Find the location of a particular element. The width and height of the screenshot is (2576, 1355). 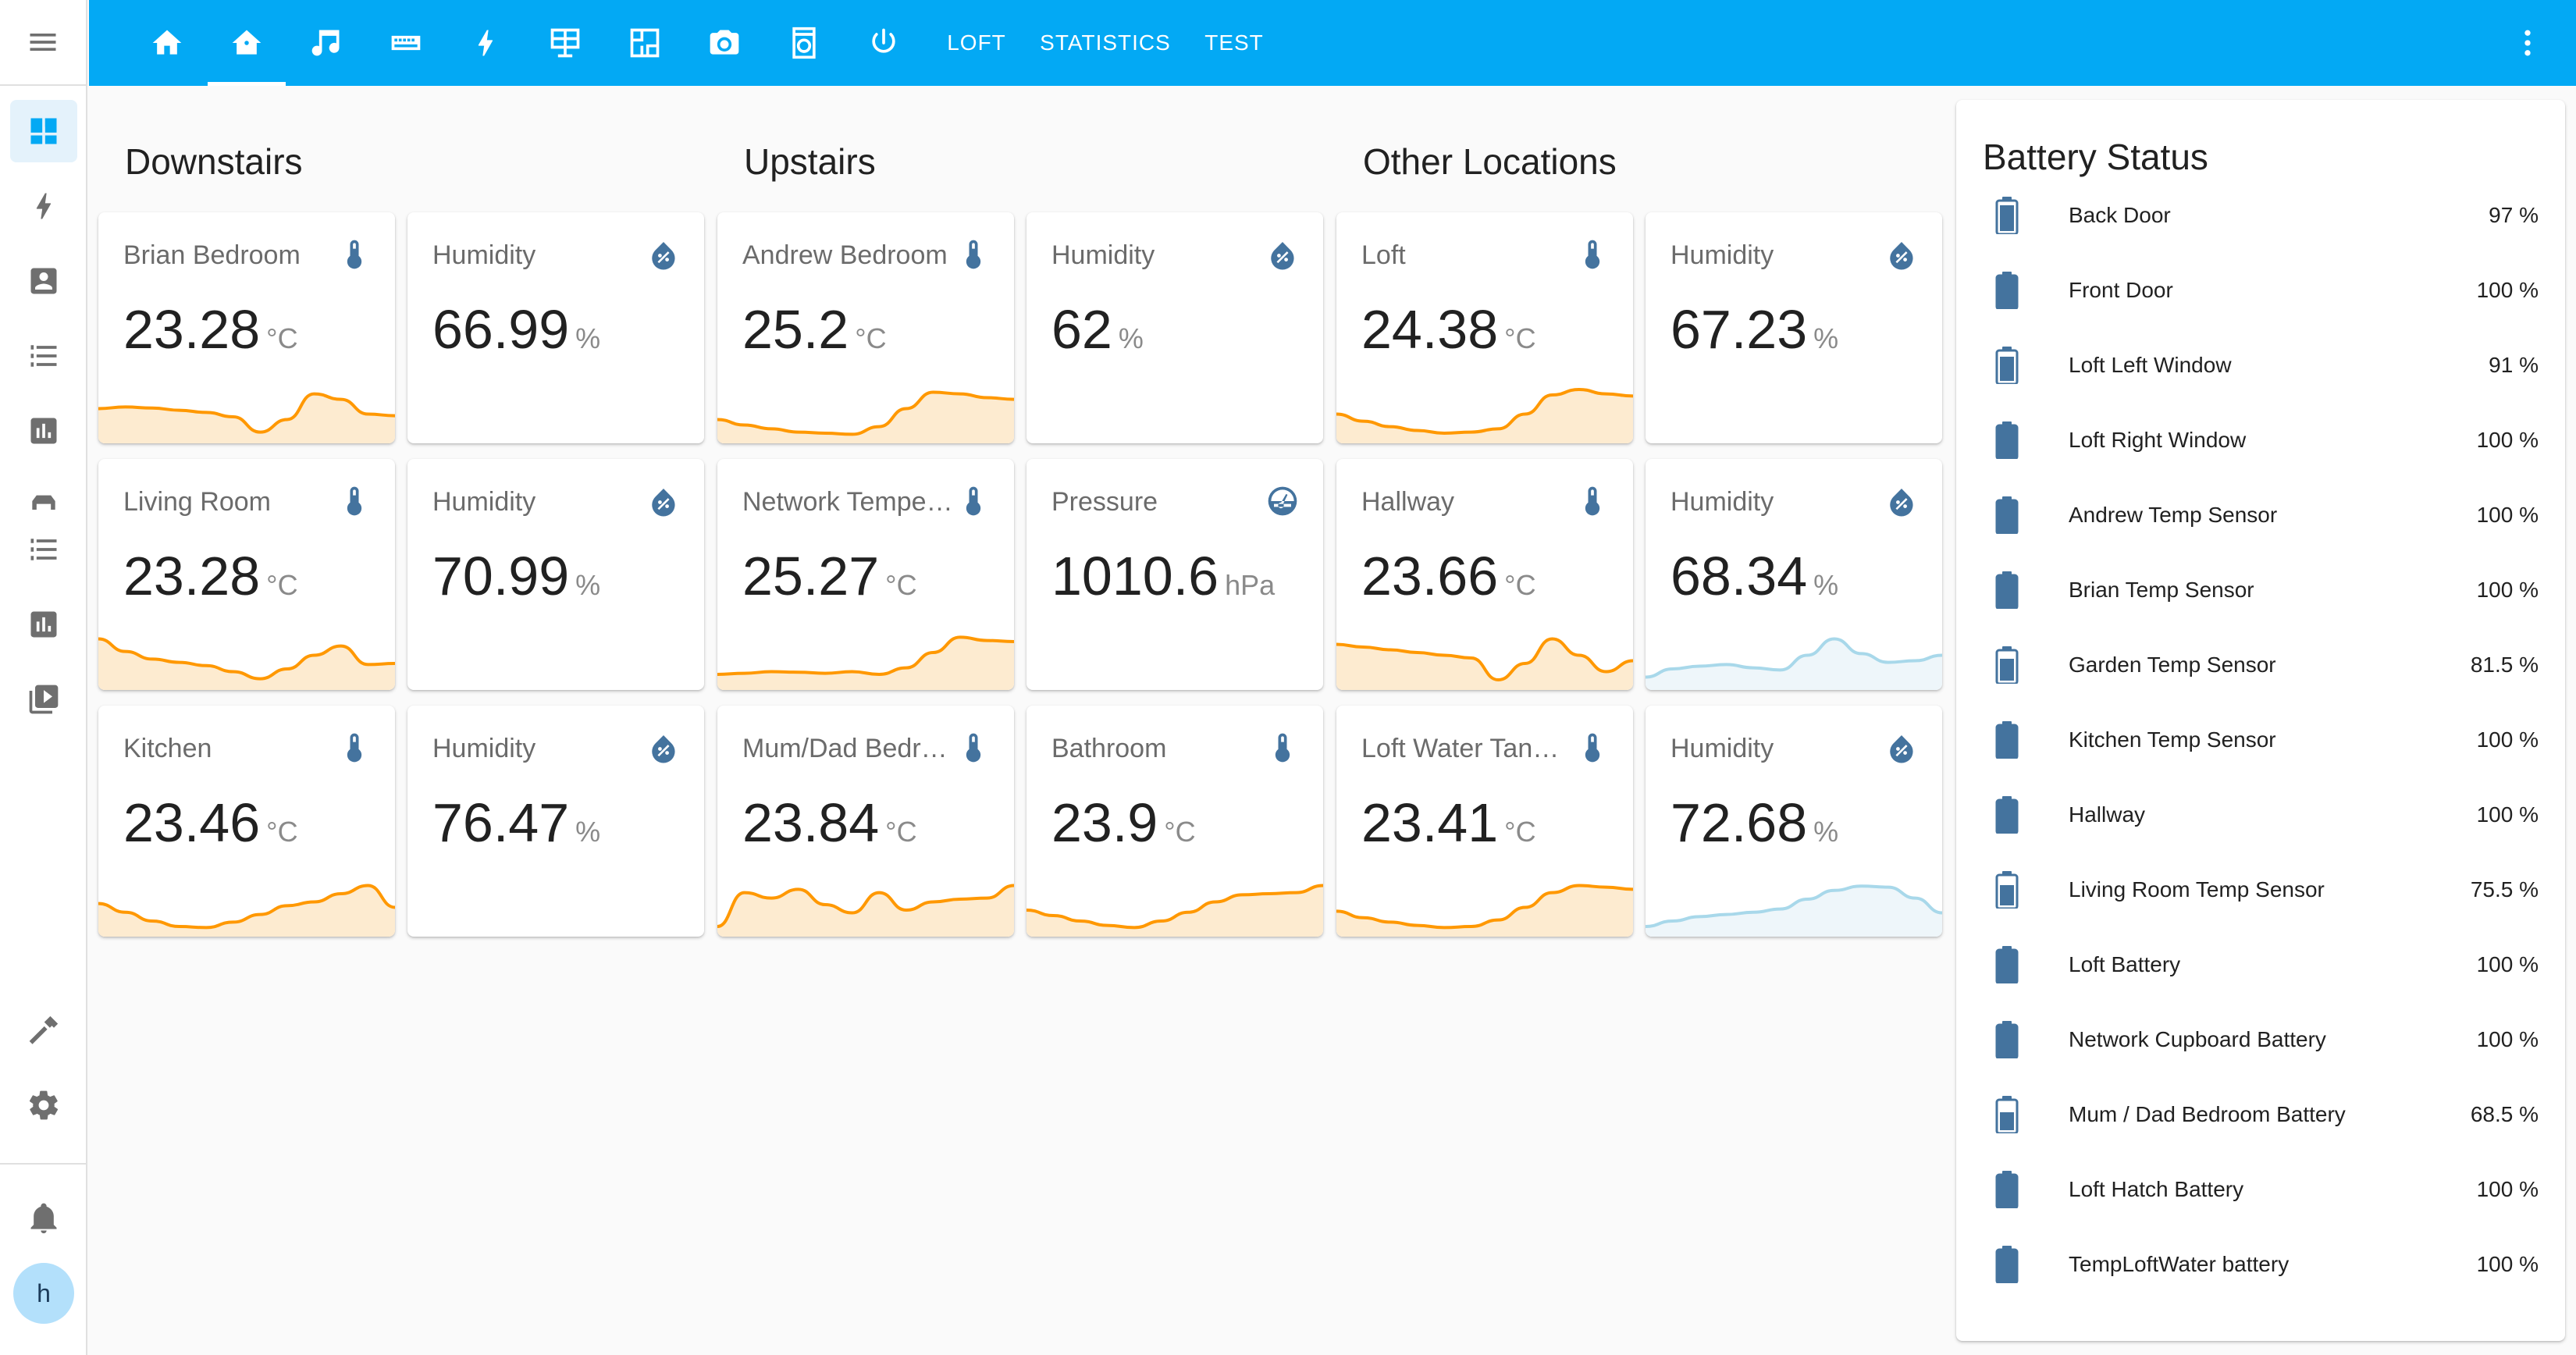

home-icon is located at coordinates (247, 42).